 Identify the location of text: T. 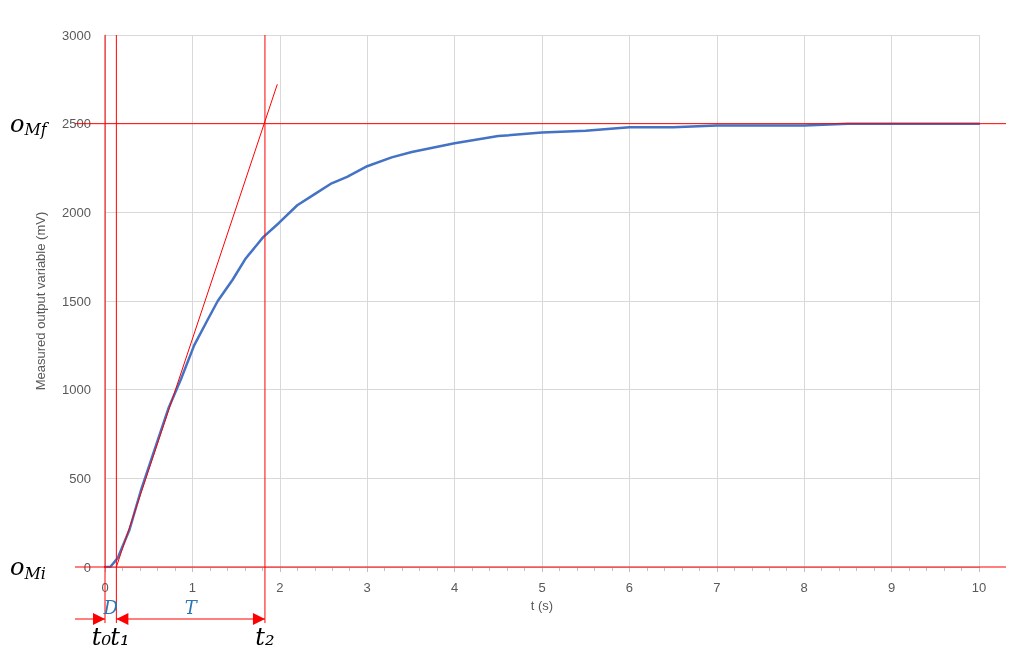
(191, 607).